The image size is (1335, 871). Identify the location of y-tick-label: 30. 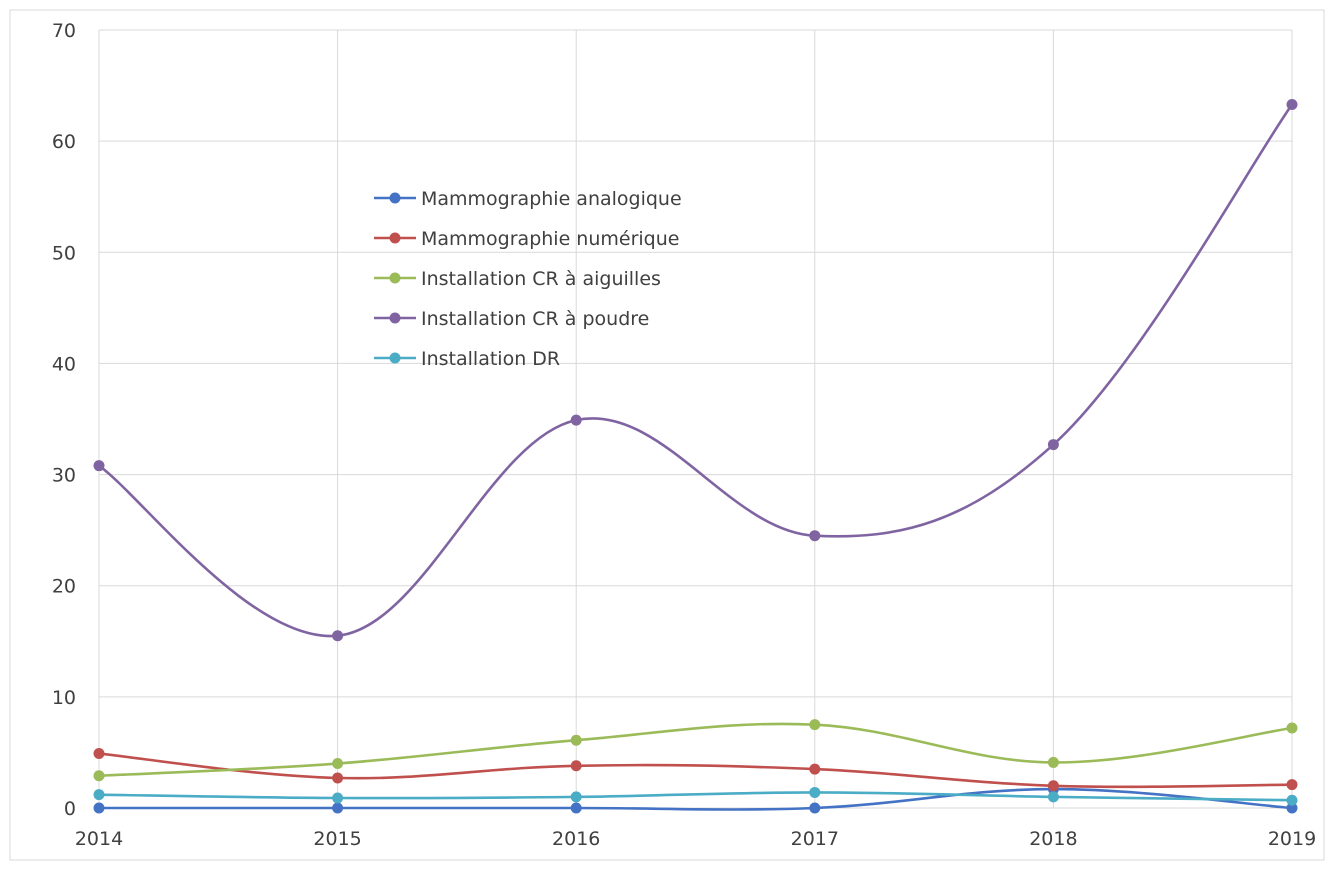
(64, 476).